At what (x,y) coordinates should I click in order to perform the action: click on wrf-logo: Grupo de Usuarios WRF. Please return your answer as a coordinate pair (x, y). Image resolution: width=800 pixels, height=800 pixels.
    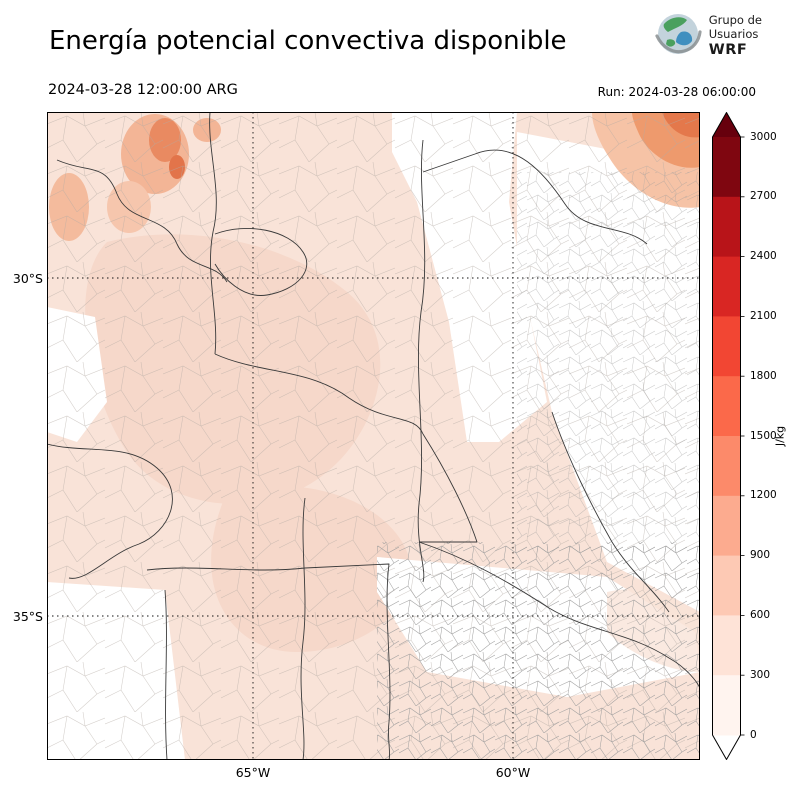
    Looking at the image, I should click on (708, 36).